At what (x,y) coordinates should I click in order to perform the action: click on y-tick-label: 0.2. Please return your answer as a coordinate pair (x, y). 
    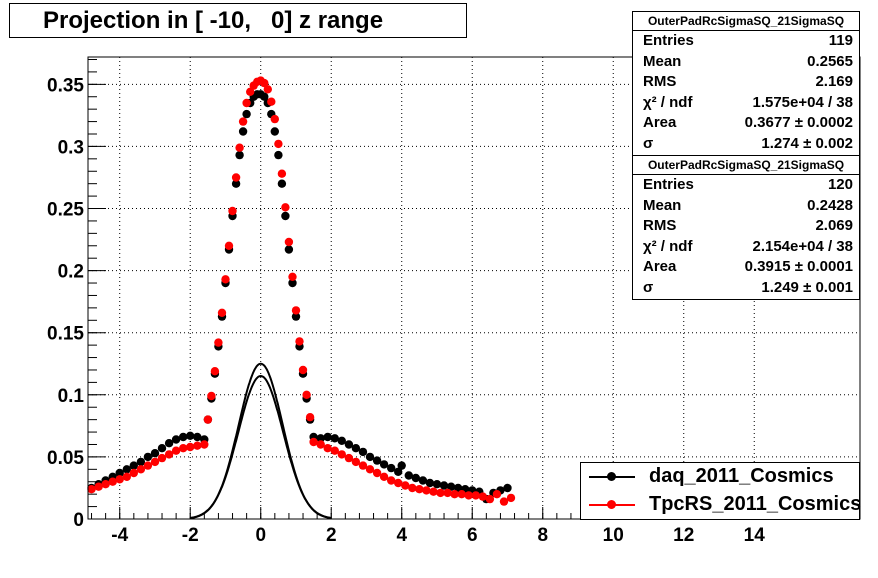
    Looking at the image, I should click on (71, 272).